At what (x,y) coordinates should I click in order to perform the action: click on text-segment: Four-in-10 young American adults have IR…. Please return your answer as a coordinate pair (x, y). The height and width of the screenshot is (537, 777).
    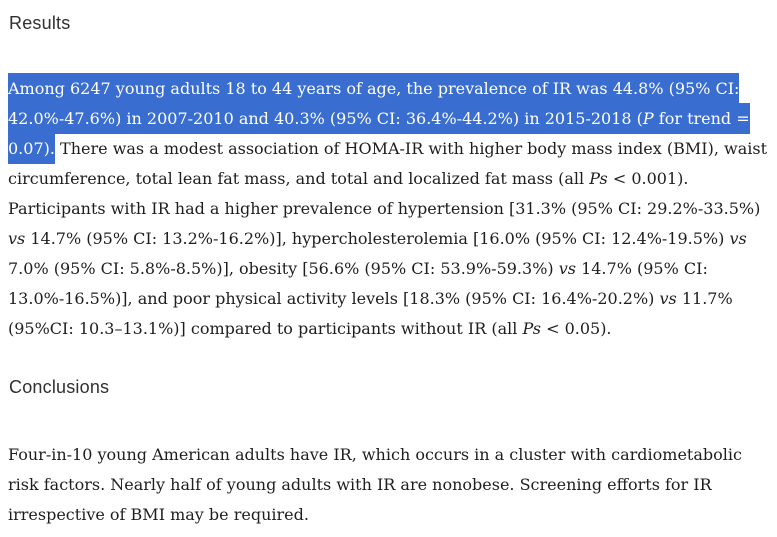
    Looking at the image, I should click on (375, 484).